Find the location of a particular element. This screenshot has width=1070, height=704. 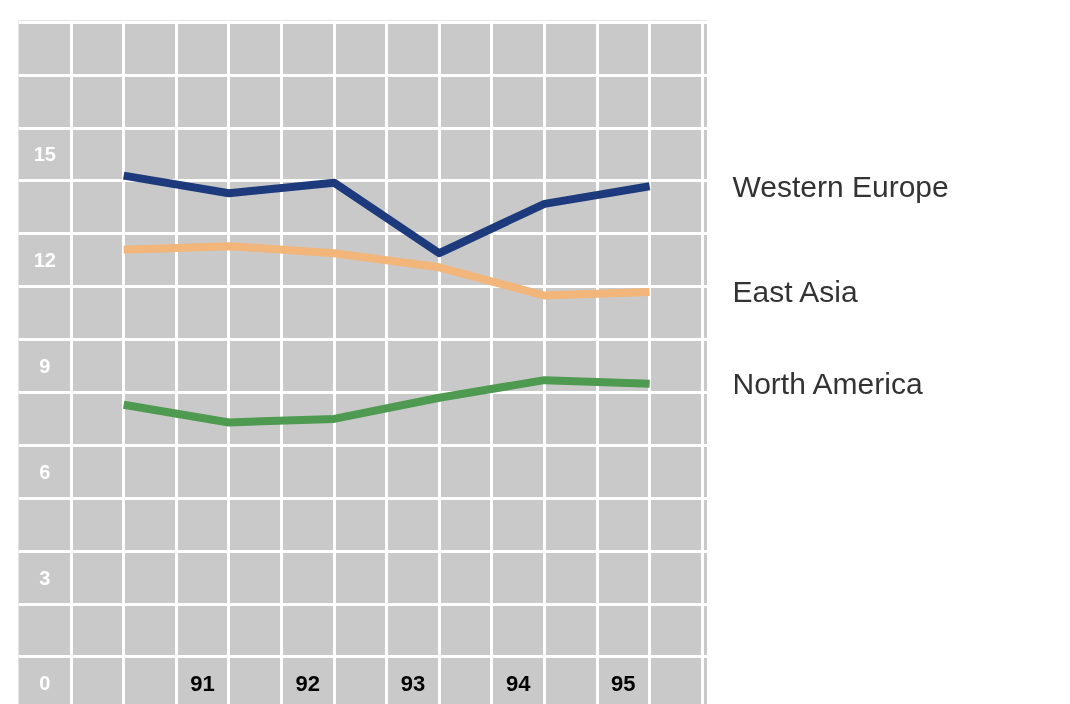

x-tick-label: 92 is located at coordinates (308, 683).